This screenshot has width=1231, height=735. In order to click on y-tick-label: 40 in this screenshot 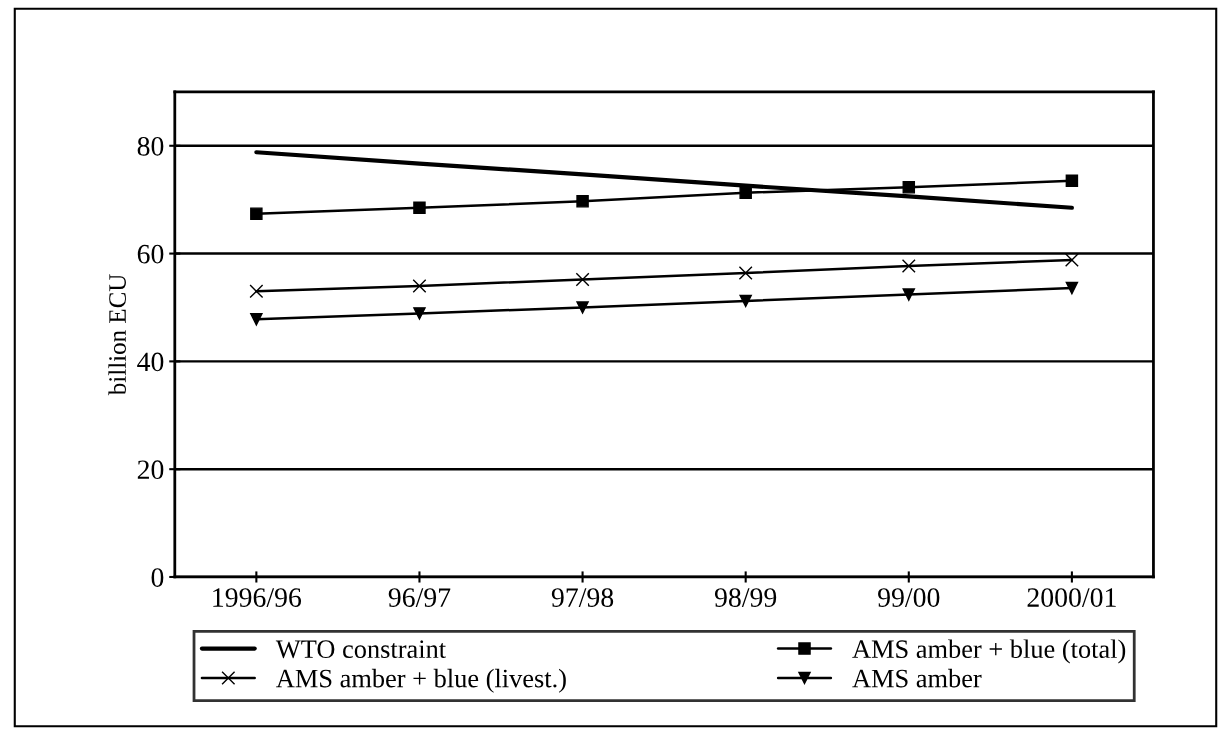, I will do `click(150, 362)`.